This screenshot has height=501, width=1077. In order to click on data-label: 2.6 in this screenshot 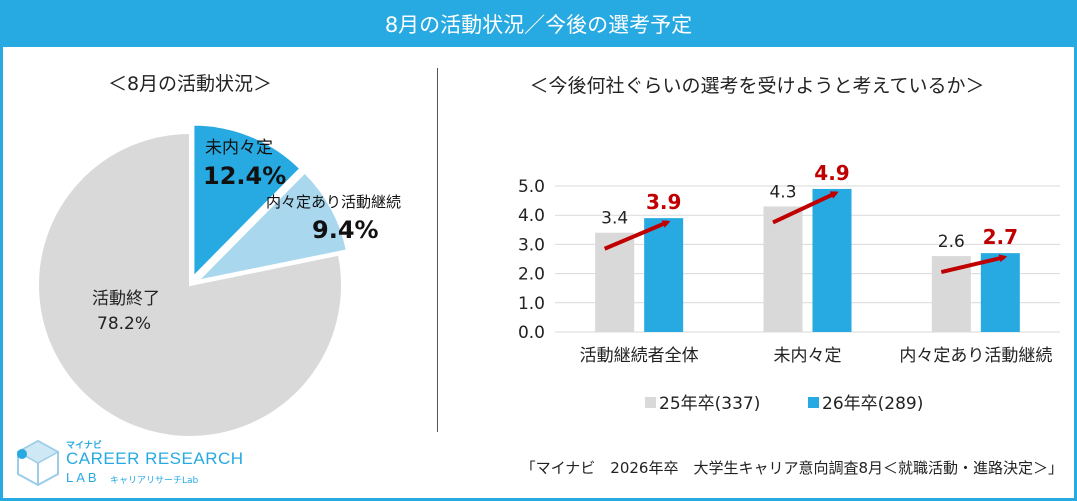, I will do `click(951, 242)`.